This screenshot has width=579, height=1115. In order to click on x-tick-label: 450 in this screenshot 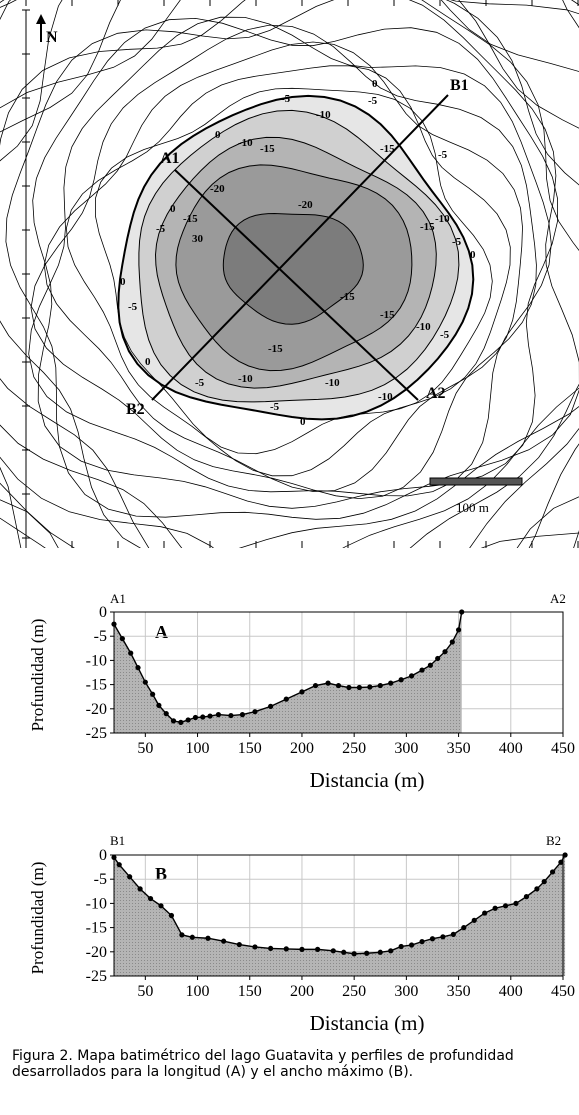, I will do `click(563, 748)`.